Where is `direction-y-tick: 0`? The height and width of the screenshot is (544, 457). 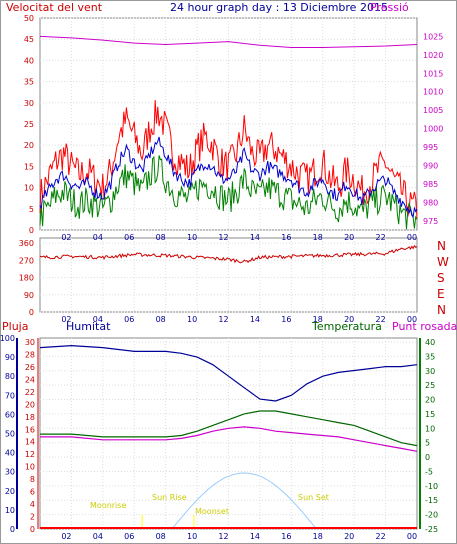 direction-y-tick: 0 is located at coordinates (31, 312).